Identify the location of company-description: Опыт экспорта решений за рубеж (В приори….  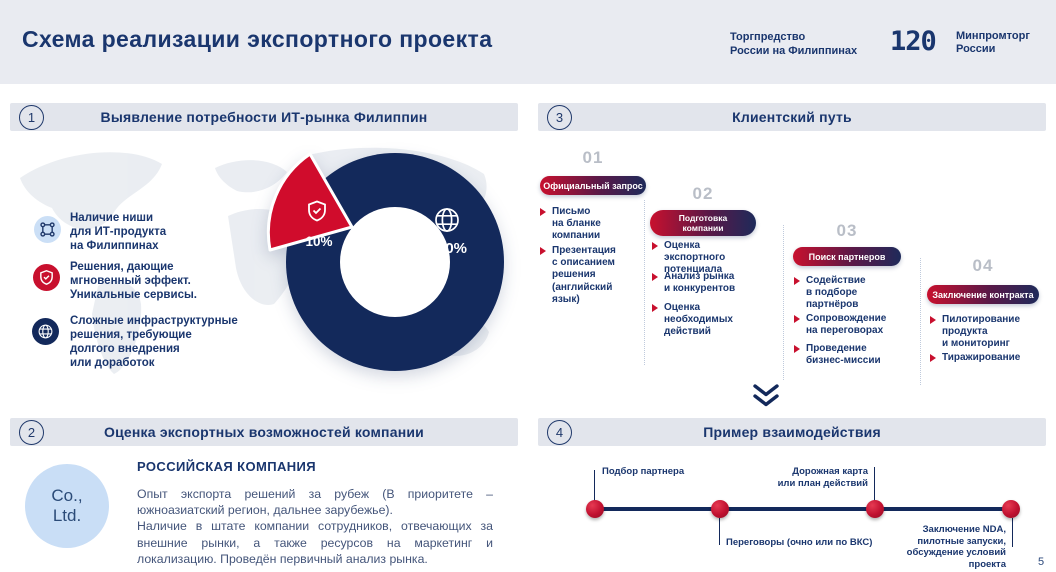
(315, 526).